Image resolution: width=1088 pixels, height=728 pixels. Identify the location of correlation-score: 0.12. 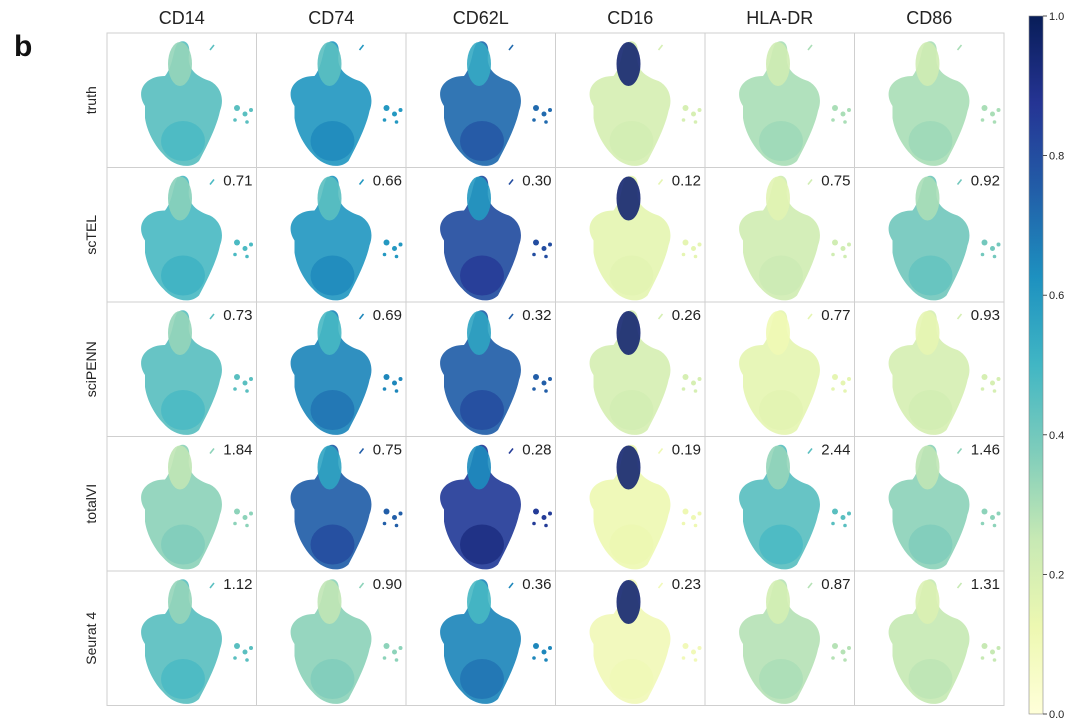
(686, 181).